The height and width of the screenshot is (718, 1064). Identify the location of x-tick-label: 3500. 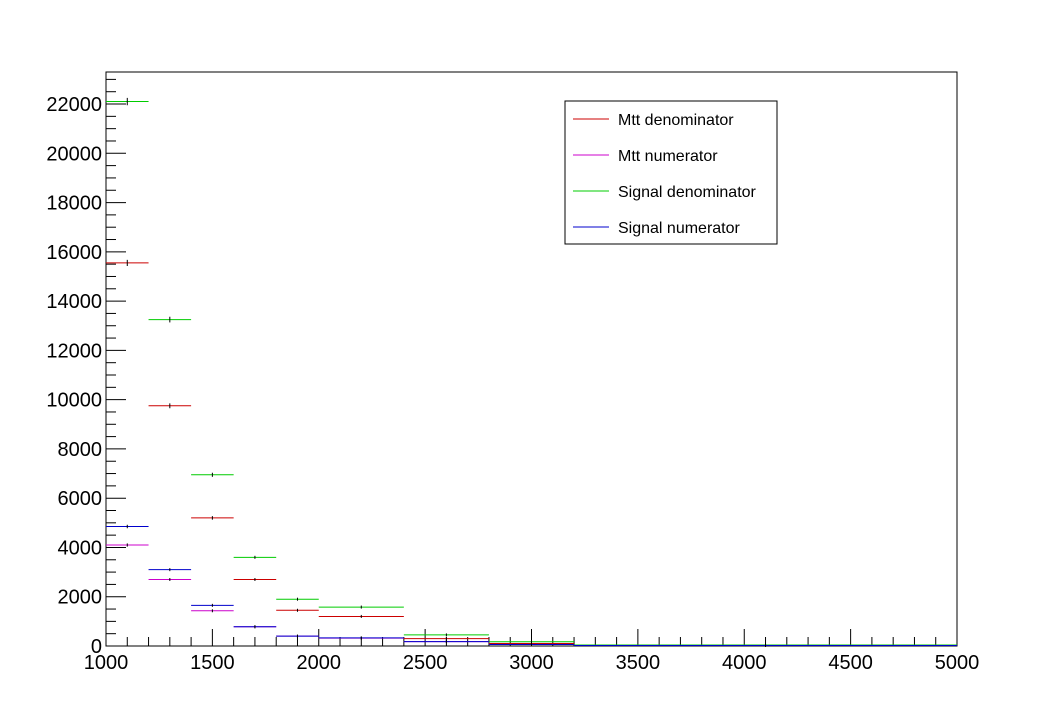
(638, 663).